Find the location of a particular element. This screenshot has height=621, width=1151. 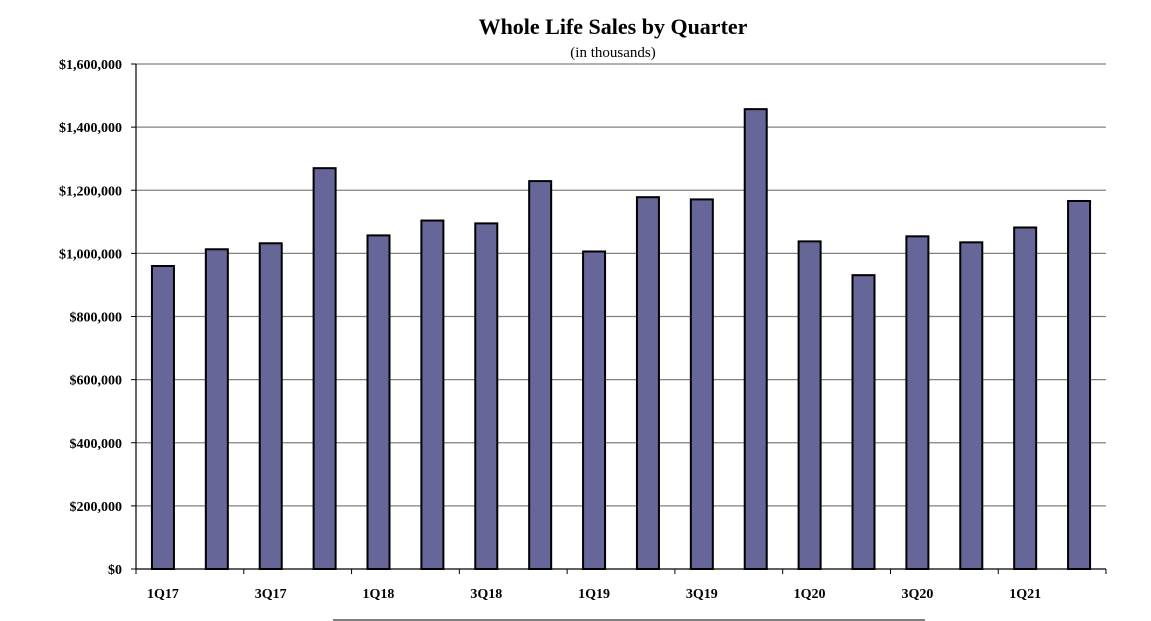

x-tick-label: 1Q17 is located at coordinates (163, 594).